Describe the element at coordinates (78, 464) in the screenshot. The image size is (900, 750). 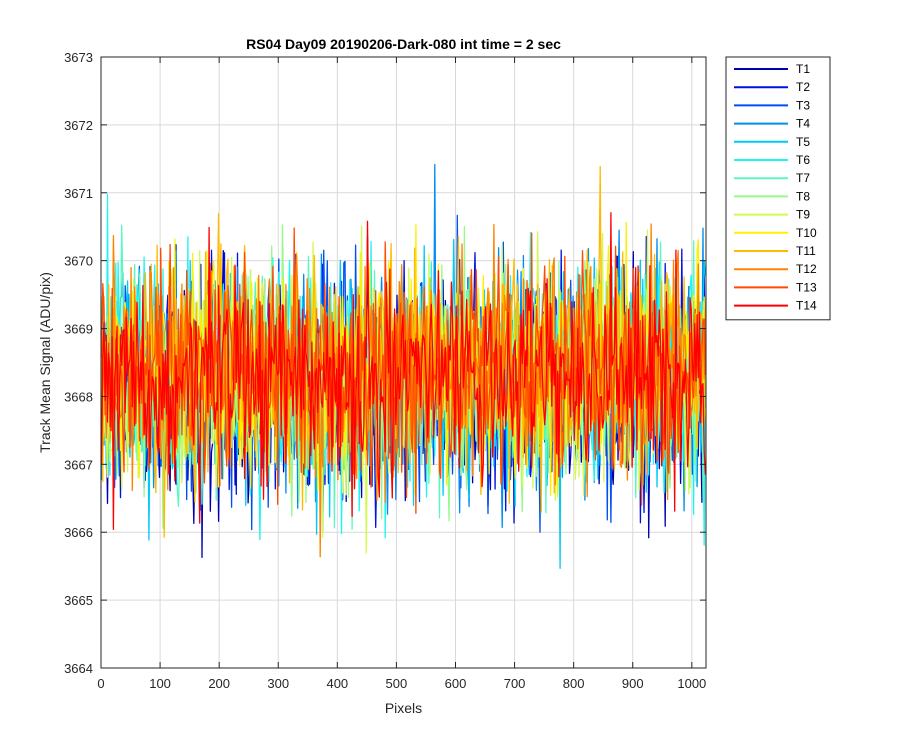
I see `y-tick-label: 3667` at that location.